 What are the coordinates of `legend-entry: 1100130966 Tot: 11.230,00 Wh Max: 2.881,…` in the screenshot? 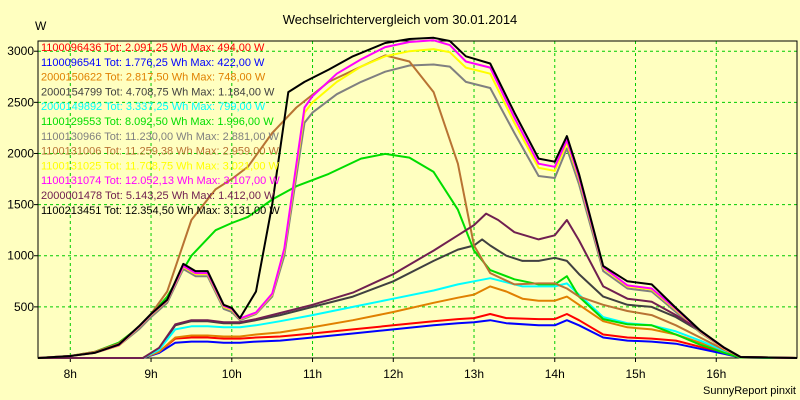 It's located at (160, 137).